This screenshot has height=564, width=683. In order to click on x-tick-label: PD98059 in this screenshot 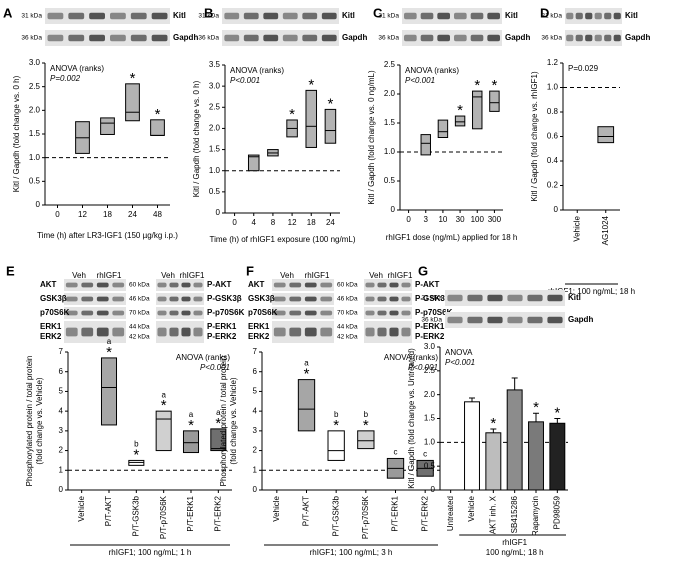, I will do `click(556, 512)`.